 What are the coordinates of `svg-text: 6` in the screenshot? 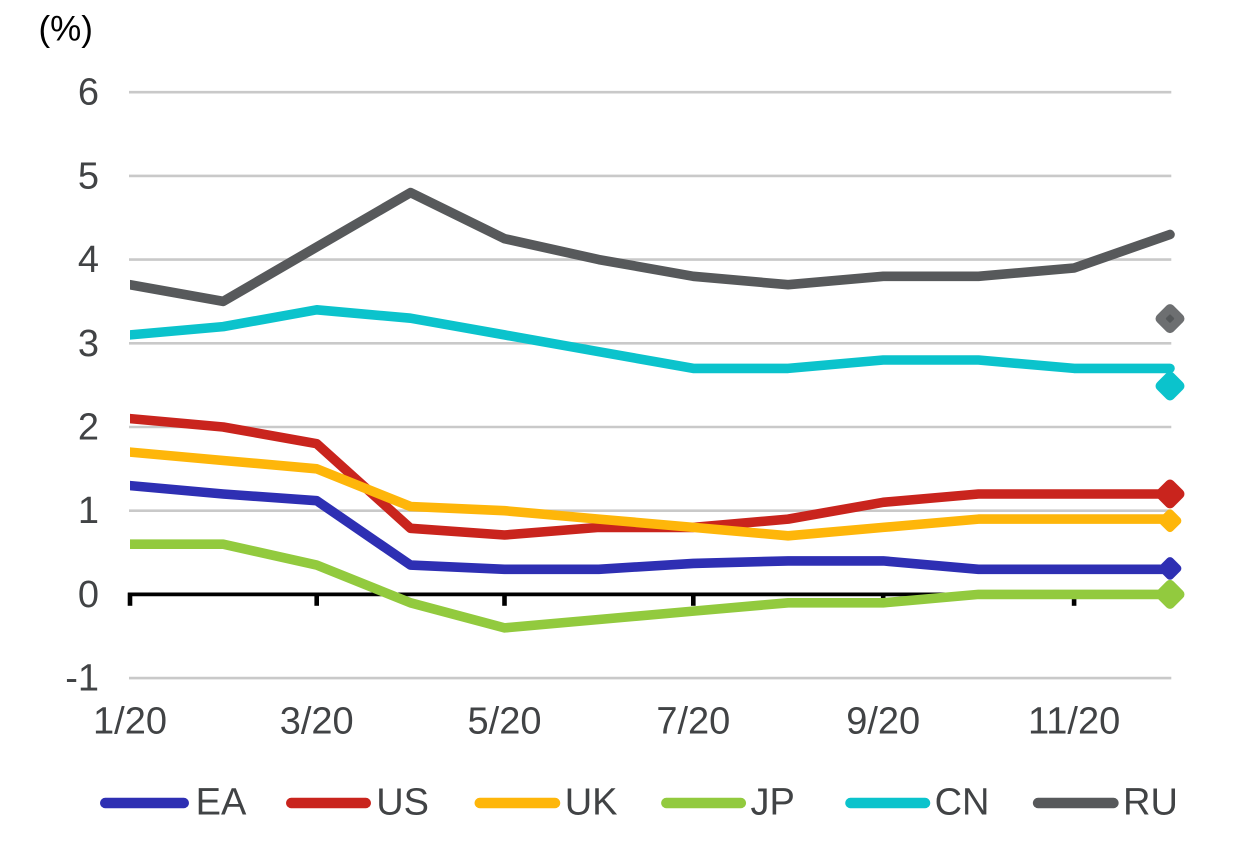 It's located at (88, 93).